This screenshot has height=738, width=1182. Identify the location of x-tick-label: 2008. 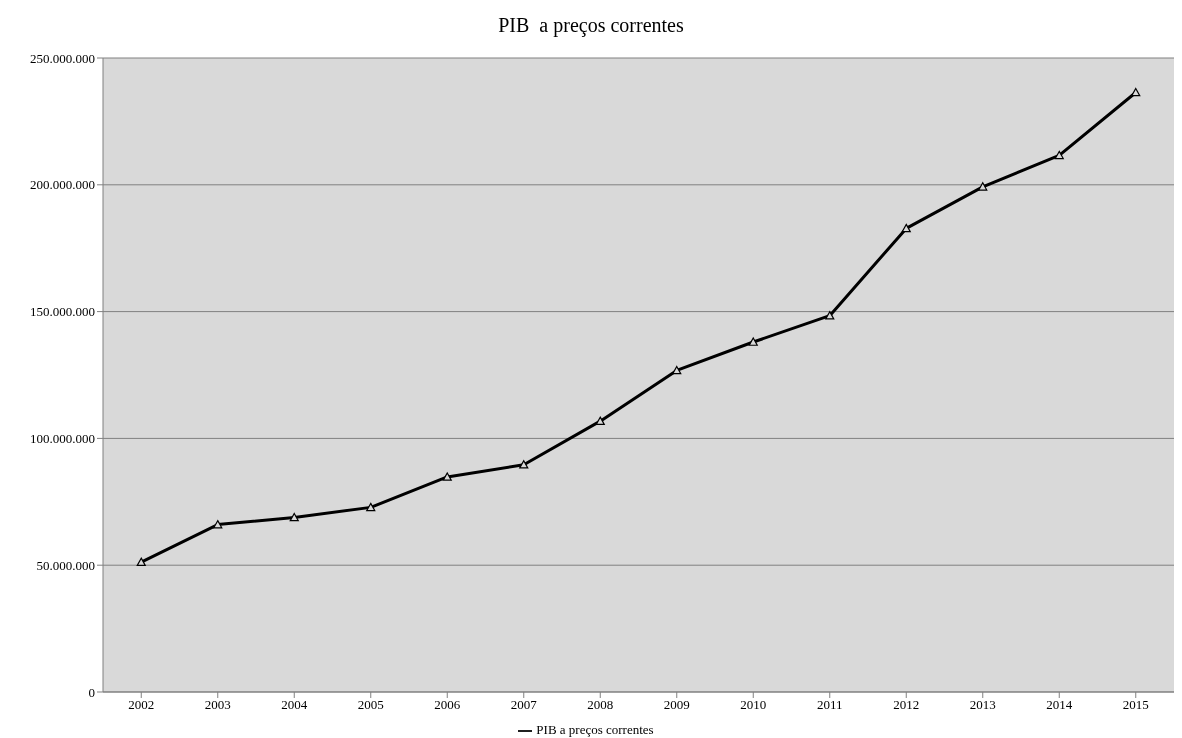
(600, 705).